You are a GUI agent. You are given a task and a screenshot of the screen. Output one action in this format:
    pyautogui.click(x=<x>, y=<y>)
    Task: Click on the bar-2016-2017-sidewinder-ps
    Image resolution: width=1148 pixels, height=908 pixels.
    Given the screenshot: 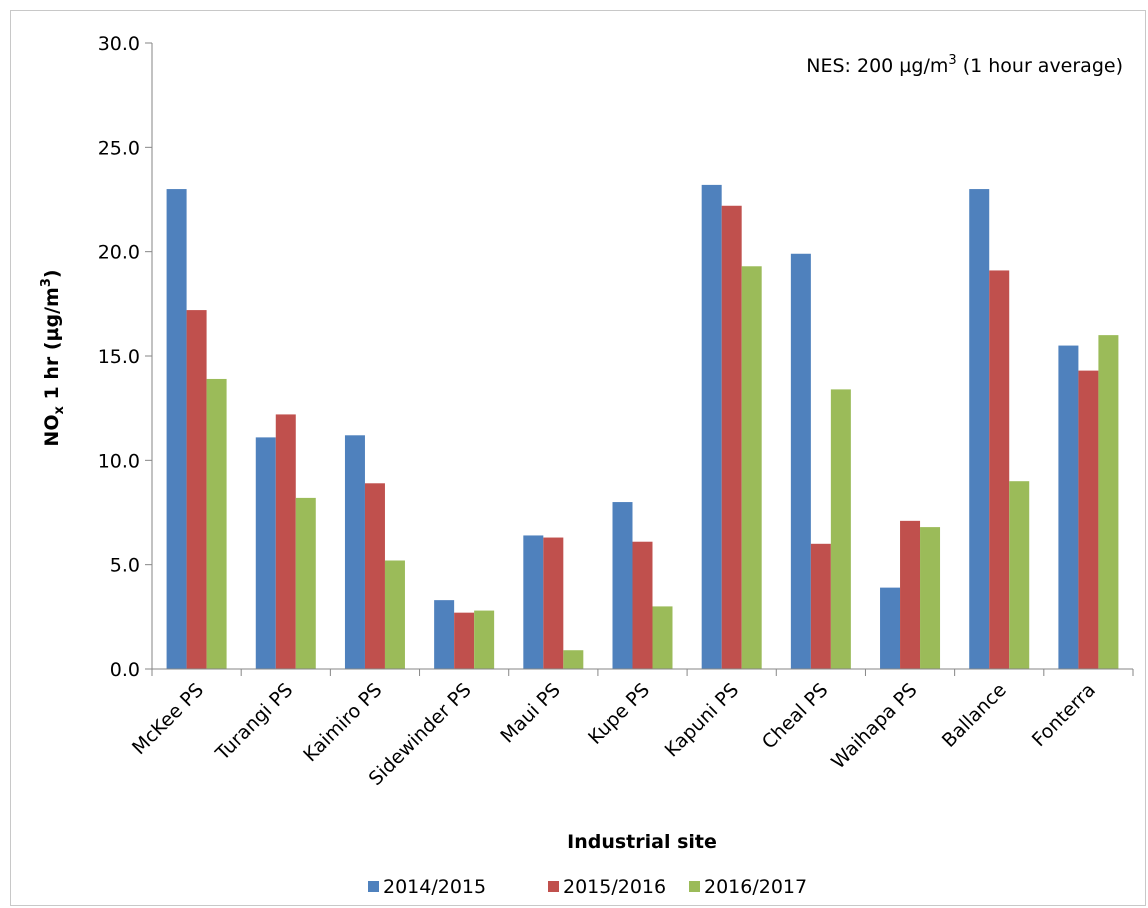 What is the action you would take?
    pyautogui.click(x=484, y=639)
    